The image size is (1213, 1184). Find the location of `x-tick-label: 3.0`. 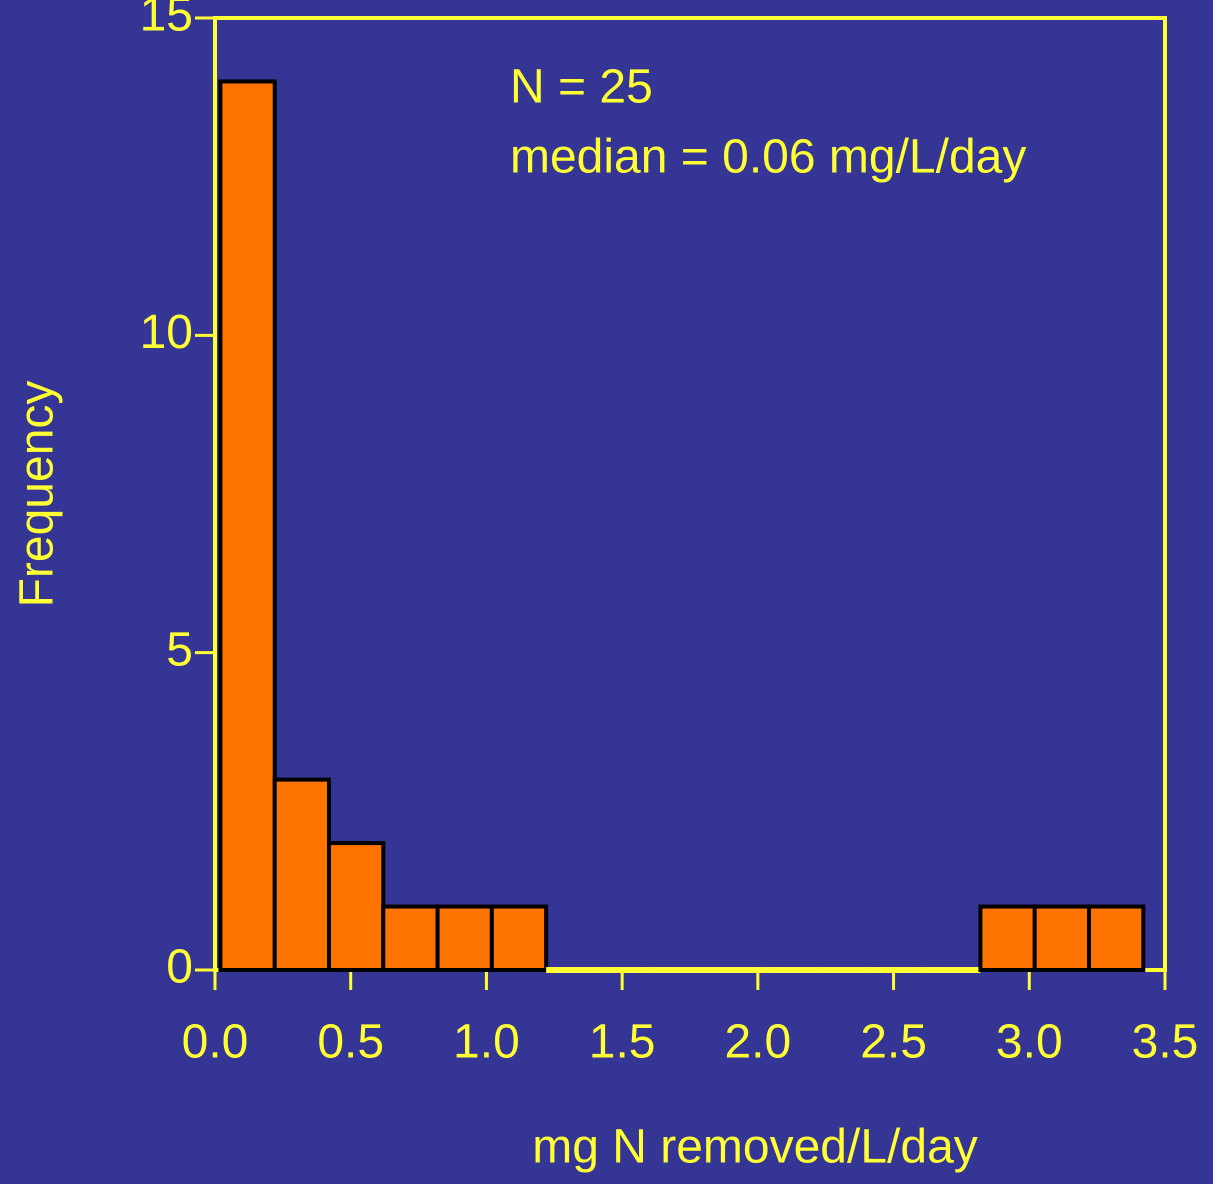

x-tick-label: 3.0 is located at coordinates (1029, 1042).